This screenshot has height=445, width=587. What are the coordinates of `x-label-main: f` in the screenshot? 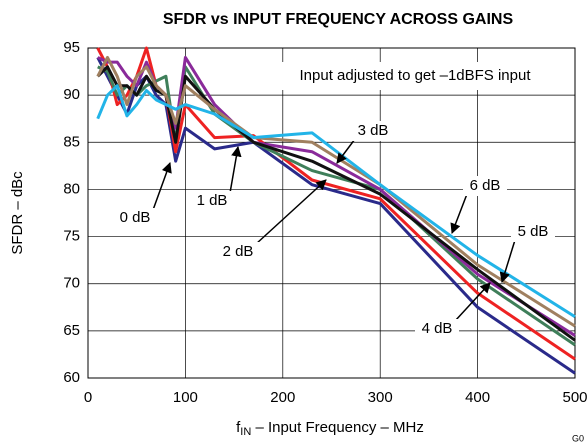 It's located at (238, 427).